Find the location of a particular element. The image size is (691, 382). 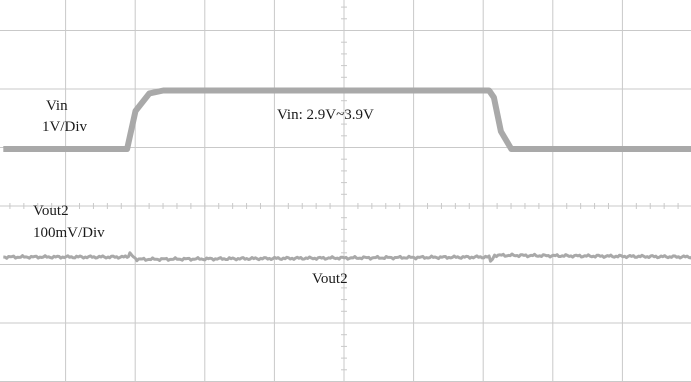

vin-channel-label: Vin is located at coordinates (57, 106).